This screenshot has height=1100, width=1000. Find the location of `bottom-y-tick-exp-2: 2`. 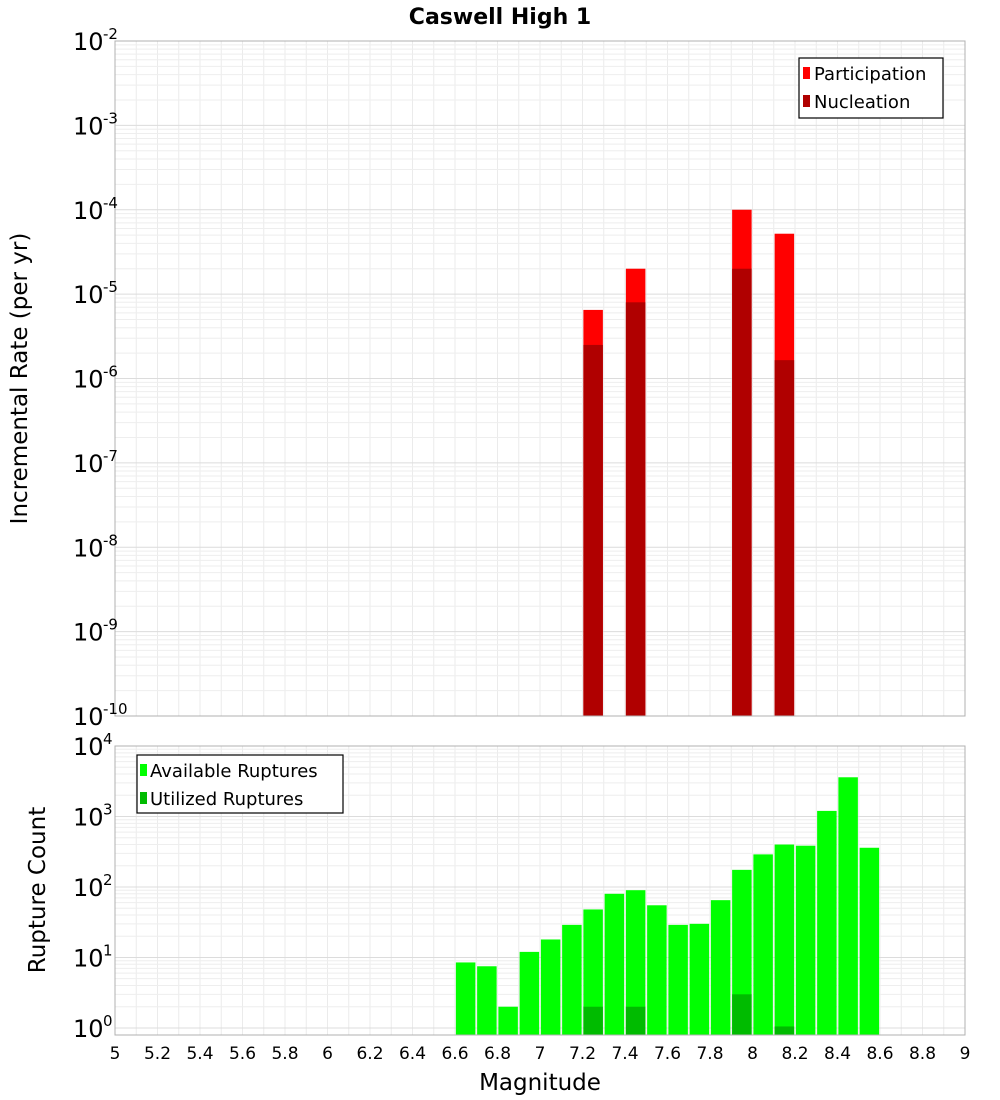

bottom-y-tick-exp-2: 2 is located at coordinates (108, 880).